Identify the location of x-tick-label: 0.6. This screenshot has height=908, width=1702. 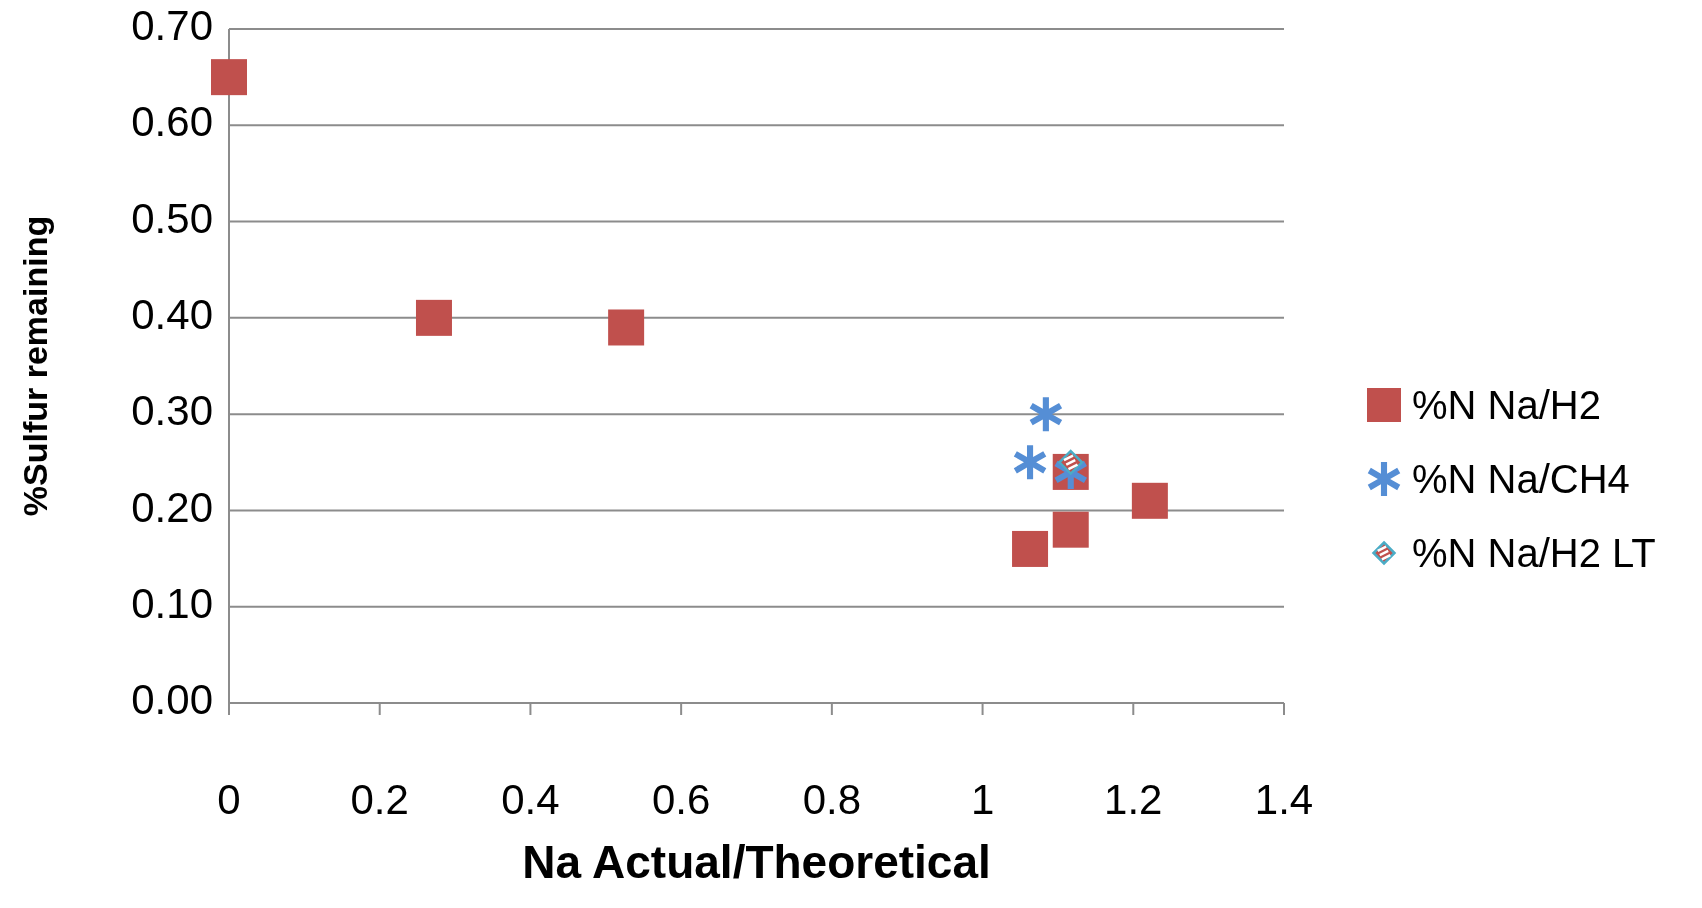
(681, 800).